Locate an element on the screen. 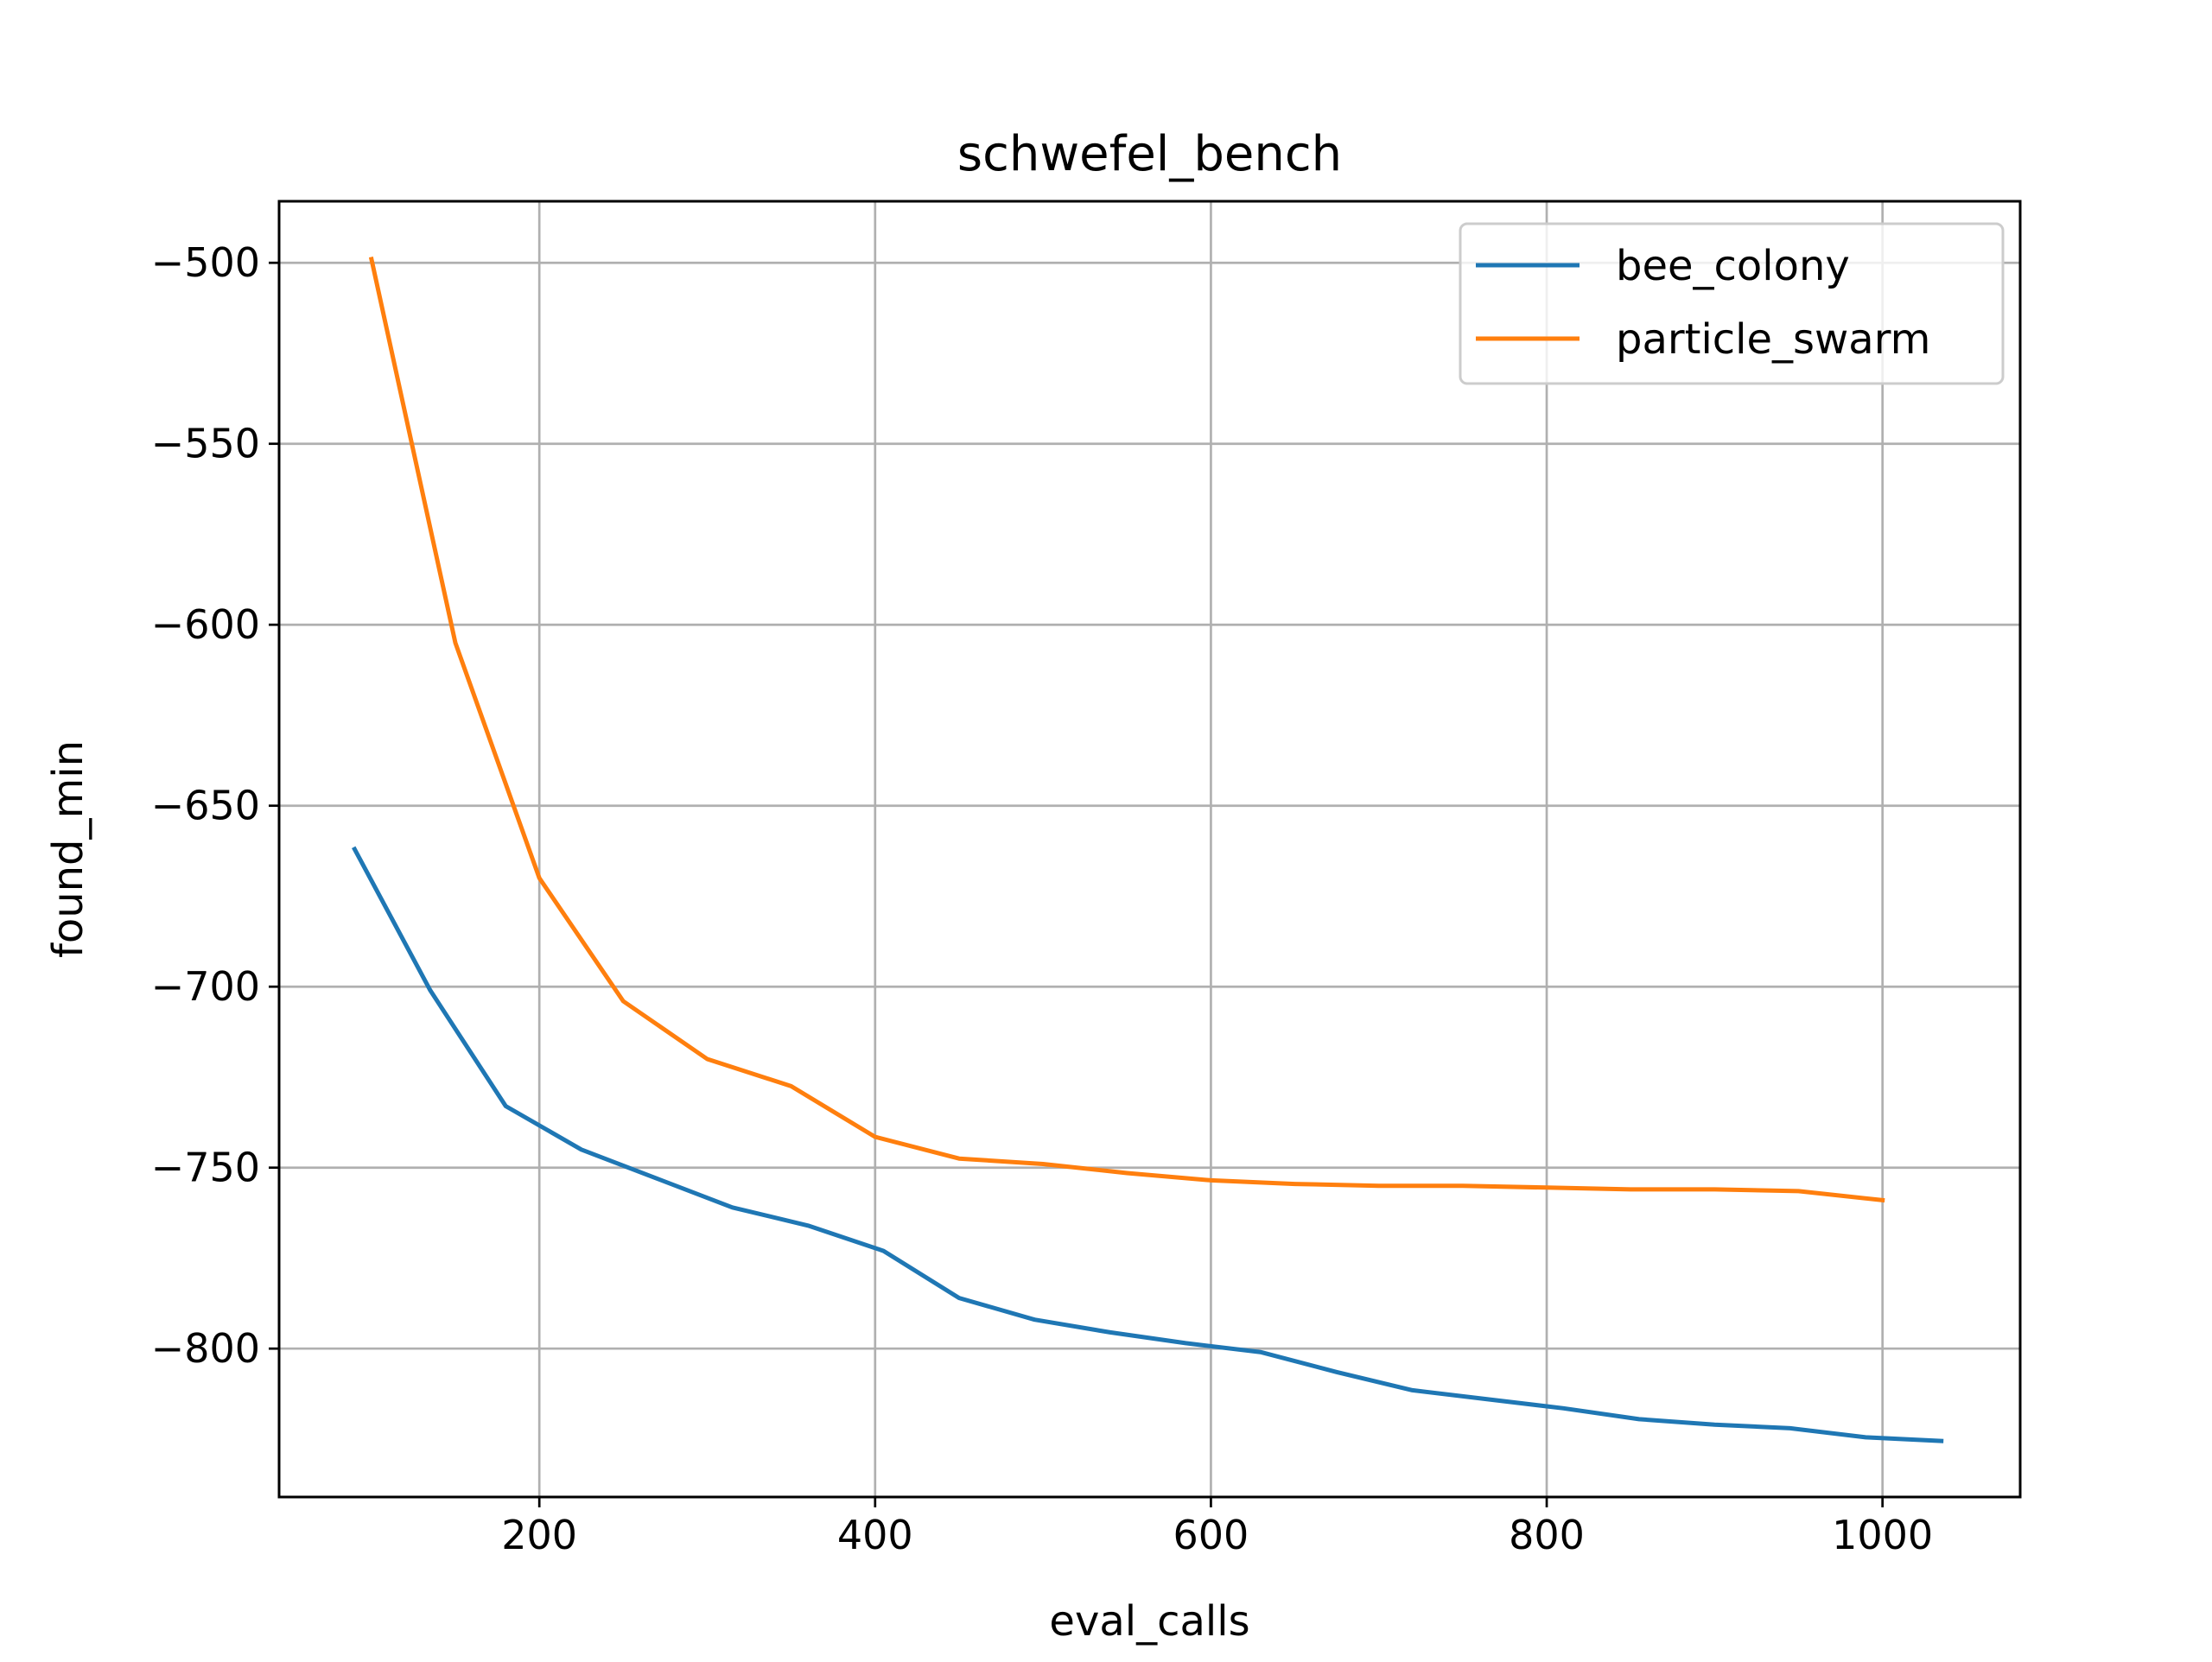 Image resolution: width=2212 pixels, height=1662 pixels. chart-title: schwefel_bench is located at coordinates (1149, 154).